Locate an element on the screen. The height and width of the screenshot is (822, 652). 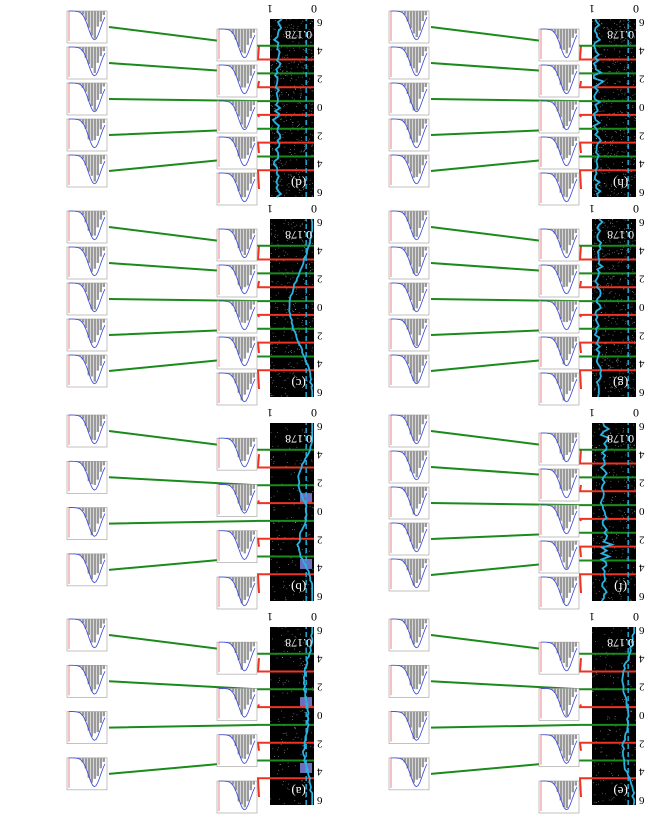
y-tick-label: 6 is located at coordinates (320, 800).